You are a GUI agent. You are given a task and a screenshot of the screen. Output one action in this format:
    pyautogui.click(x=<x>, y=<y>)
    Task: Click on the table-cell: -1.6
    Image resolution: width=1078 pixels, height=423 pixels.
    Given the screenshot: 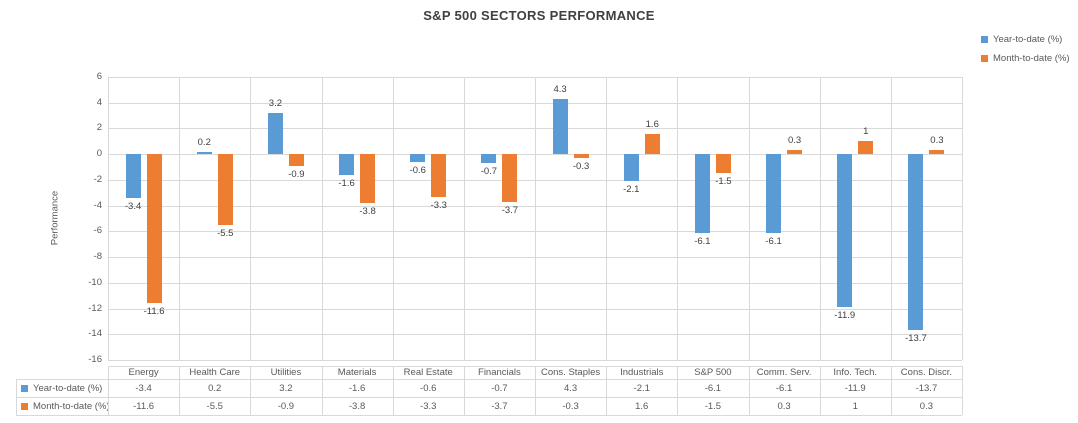 What is the action you would take?
    pyautogui.click(x=357, y=388)
    